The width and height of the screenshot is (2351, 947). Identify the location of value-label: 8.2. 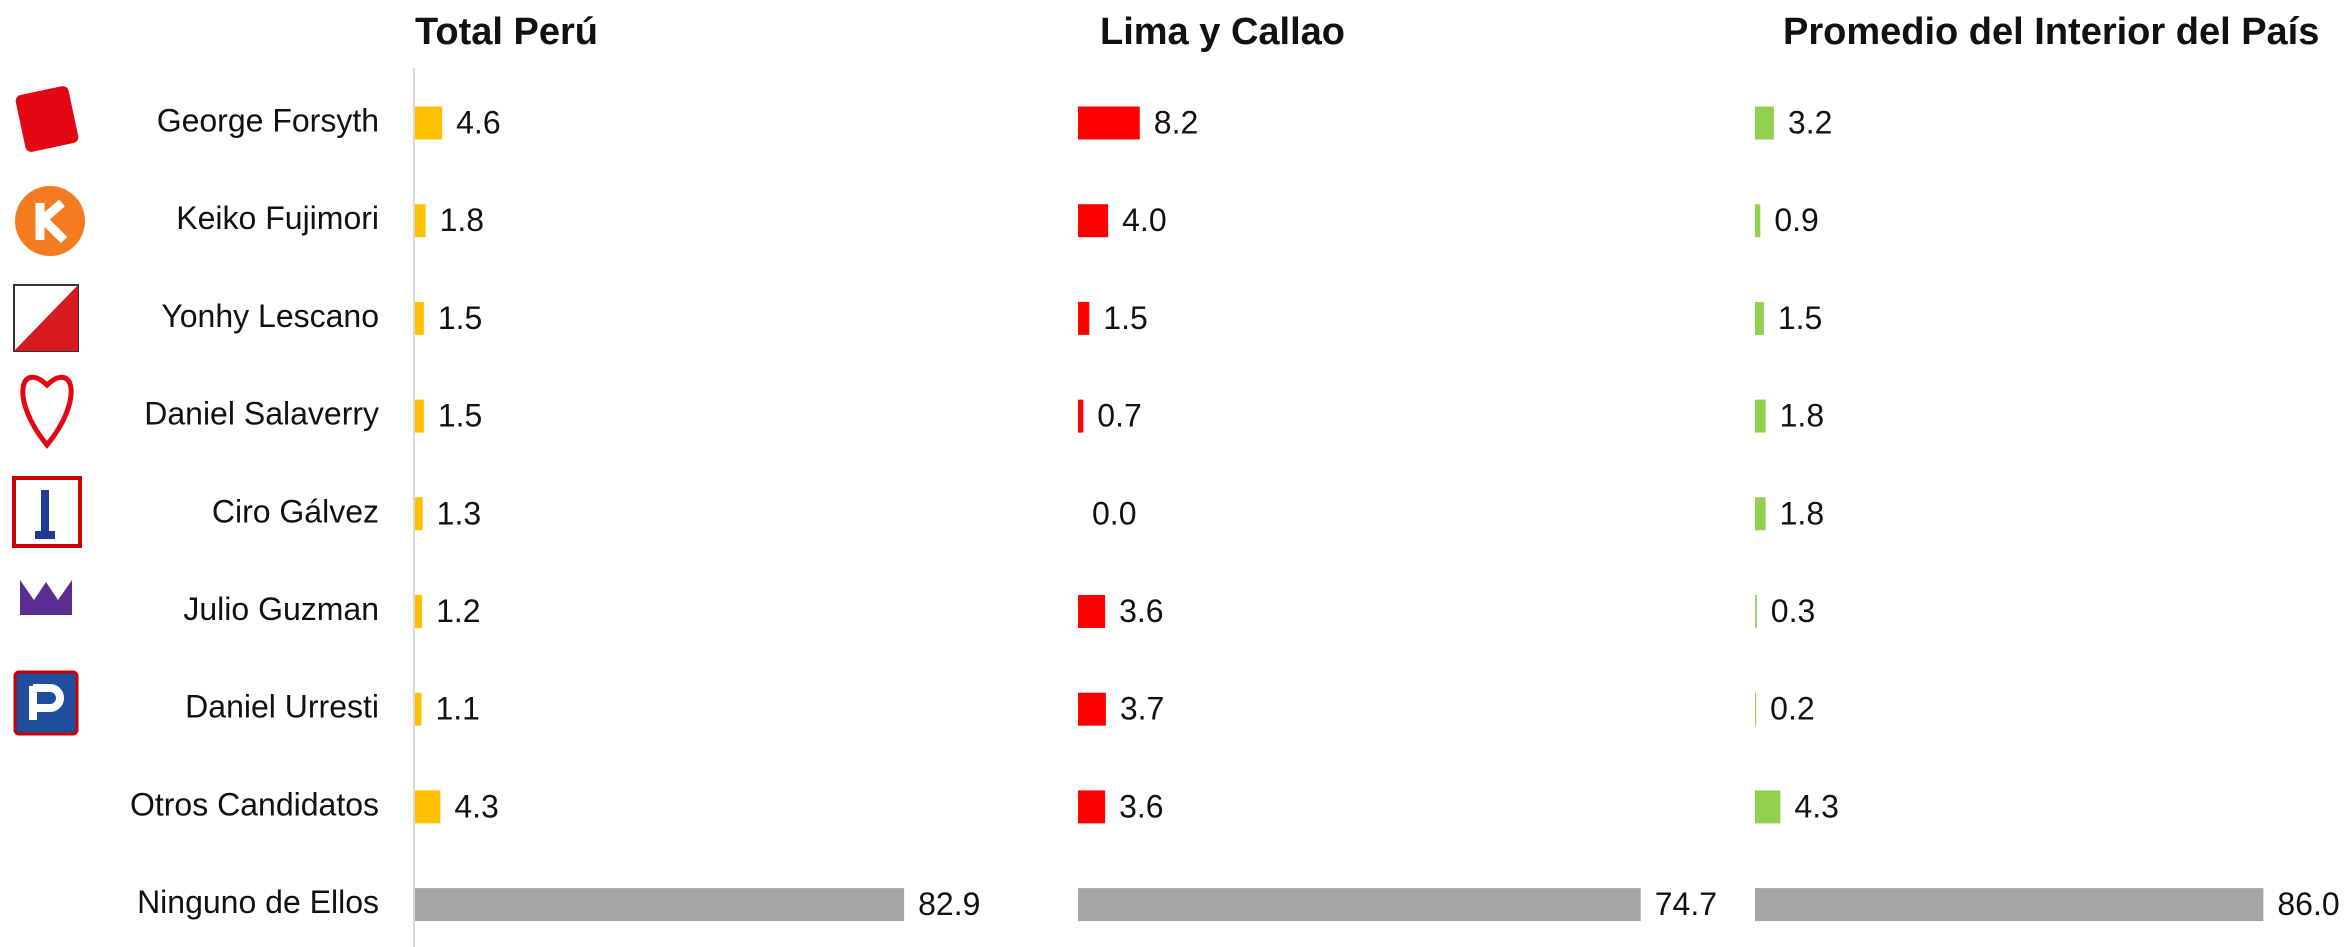
(1176, 122).